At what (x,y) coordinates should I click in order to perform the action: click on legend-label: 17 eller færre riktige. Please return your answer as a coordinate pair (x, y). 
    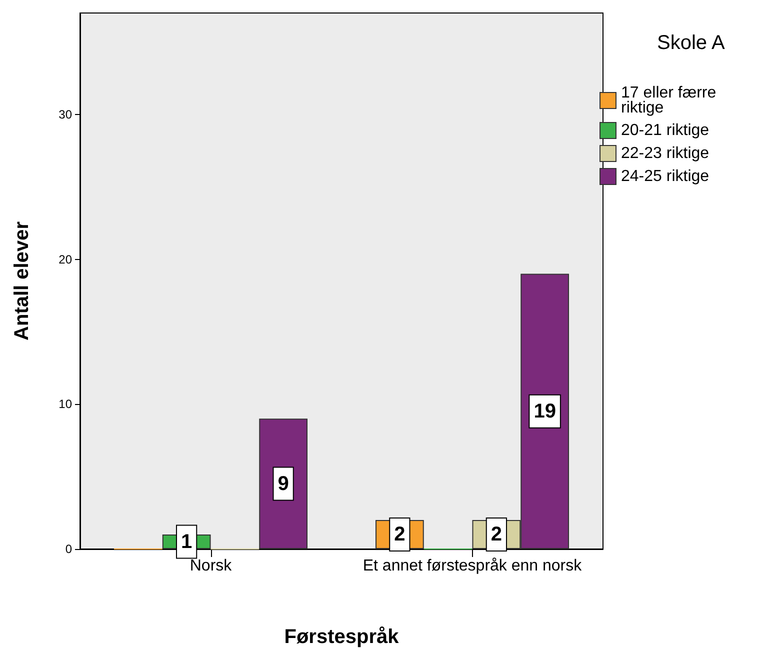
    Looking at the image, I should click on (671, 100).